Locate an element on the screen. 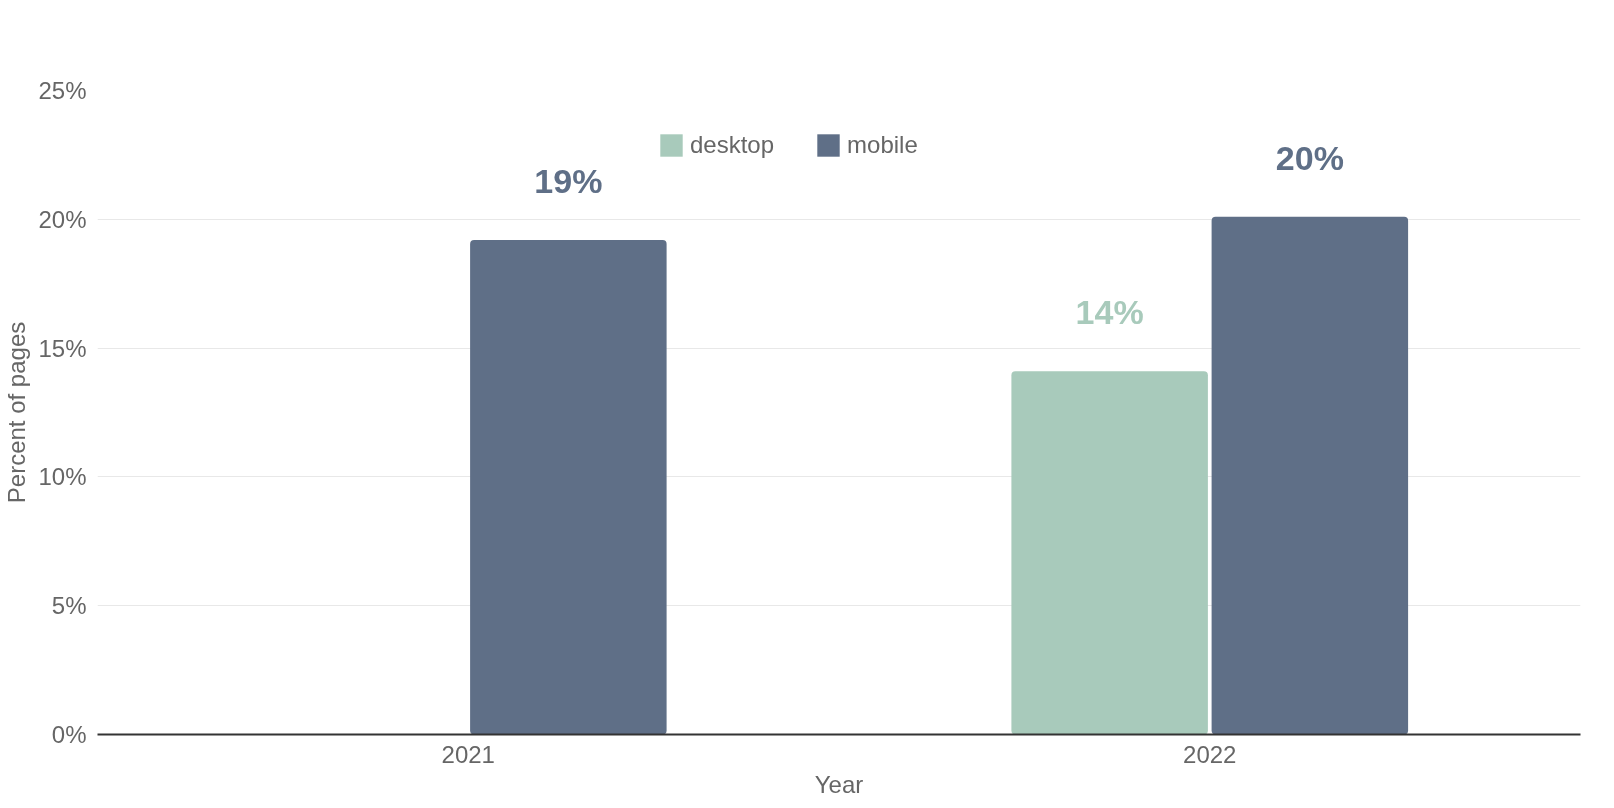  x-tick-label: 2021 is located at coordinates (468, 754).